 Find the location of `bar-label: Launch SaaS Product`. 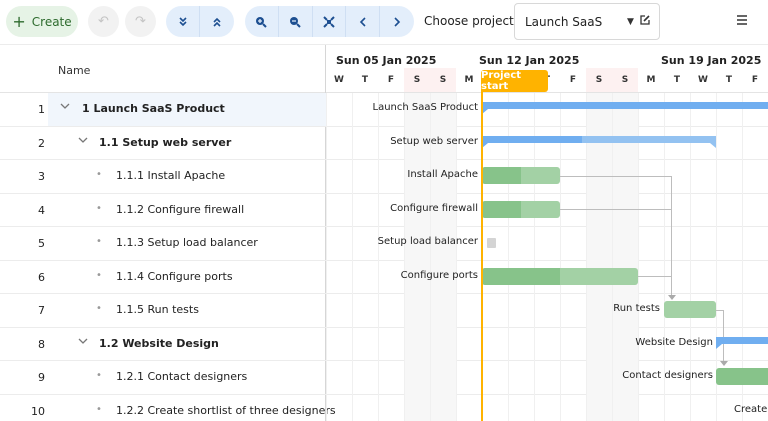

bar-label: Launch SaaS Product is located at coordinates (425, 107).